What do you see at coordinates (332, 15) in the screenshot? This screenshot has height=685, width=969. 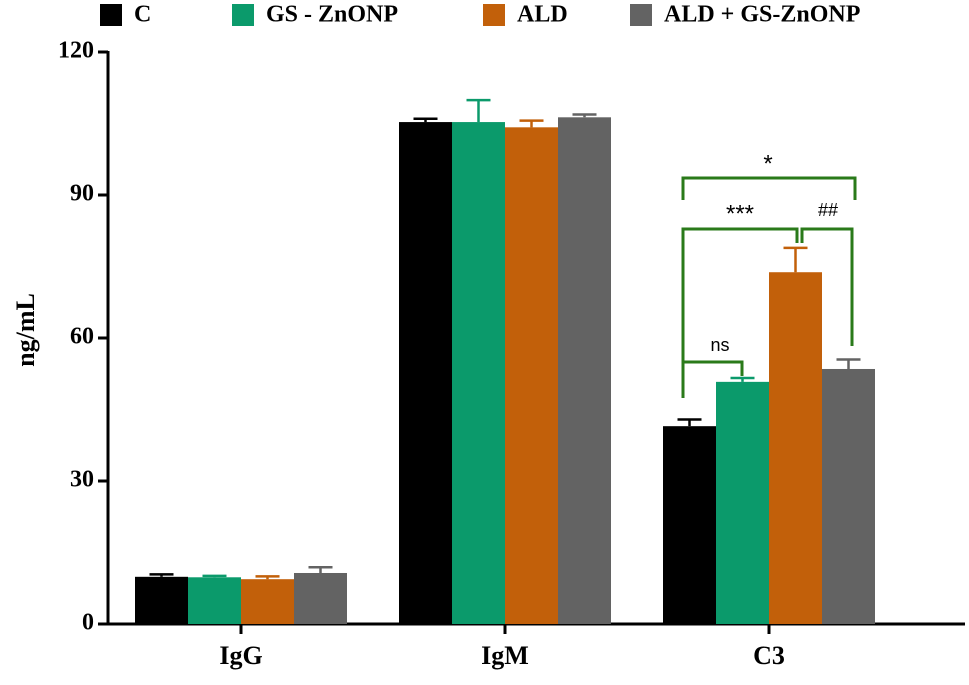 I see `legend-label: GS - ZnONP` at bounding box center [332, 15].